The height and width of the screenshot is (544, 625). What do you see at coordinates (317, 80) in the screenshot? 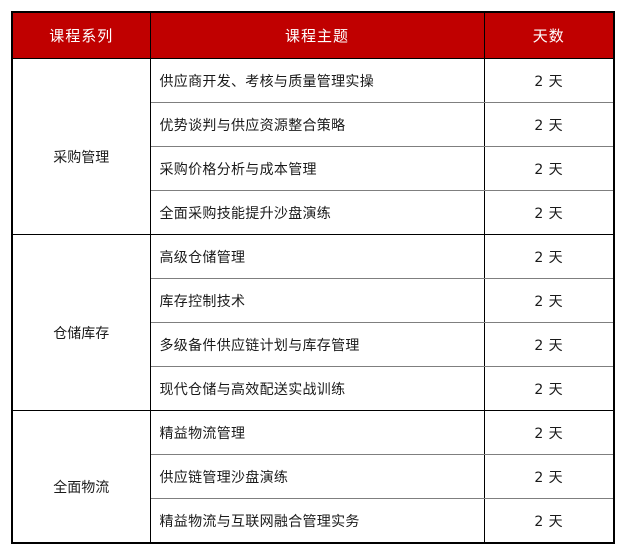
I see `cell-course-topic: 供应商开发、考核与质量管理实操` at bounding box center [317, 80].